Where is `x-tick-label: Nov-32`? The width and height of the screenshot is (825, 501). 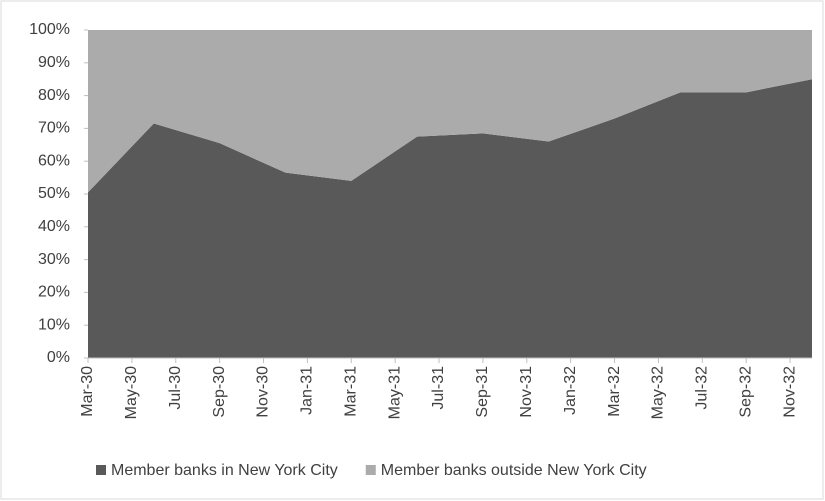
x-tick-label: Nov-32 is located at coordinates (789, 392).